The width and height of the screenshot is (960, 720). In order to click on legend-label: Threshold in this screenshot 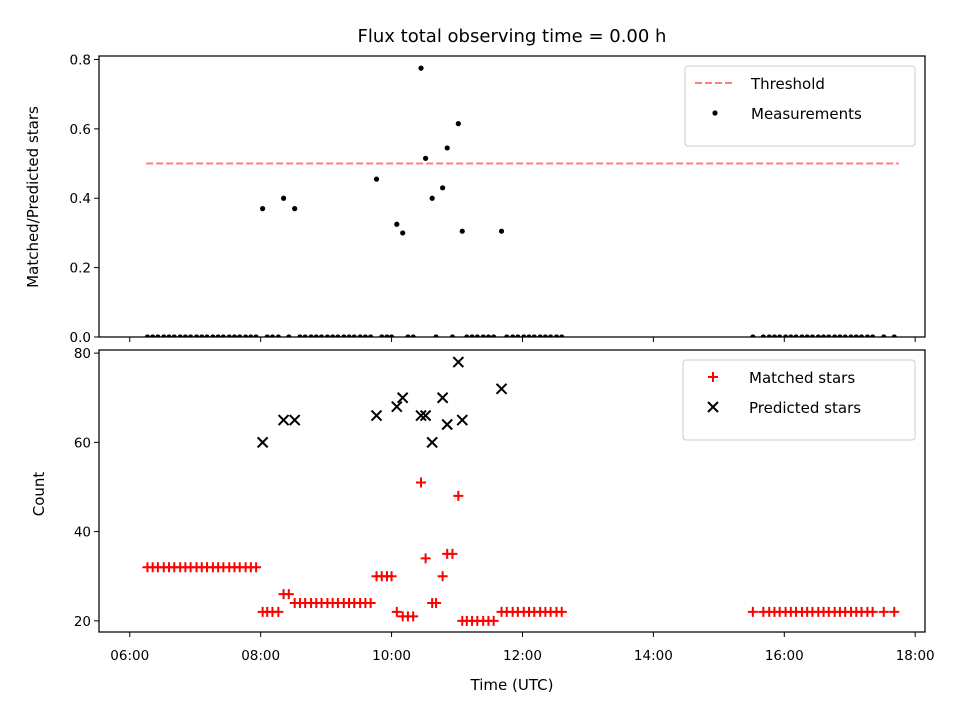, I will do `click(787, 84)`.